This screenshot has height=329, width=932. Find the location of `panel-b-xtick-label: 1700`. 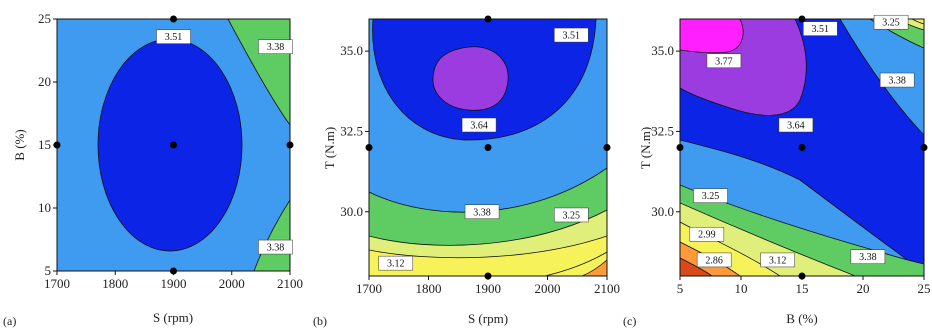

panel-b-xtick-label: 1700 is located at coordinates (369, 288).